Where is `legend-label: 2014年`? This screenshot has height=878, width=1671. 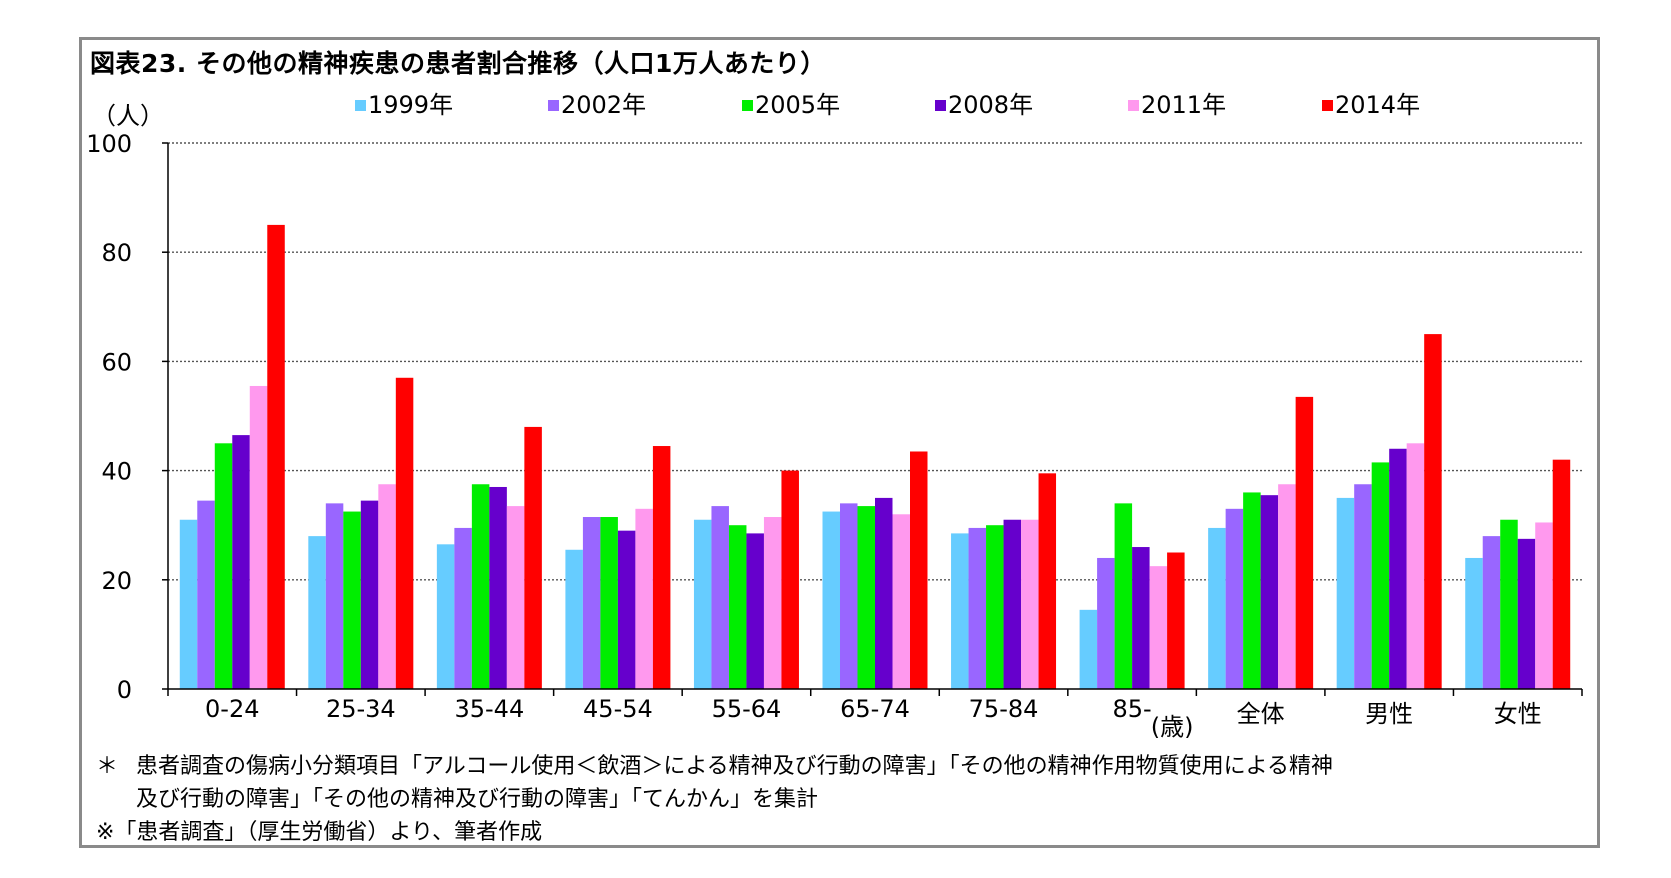 legend-label: 2014年 is located at coordinates (1377, 105).